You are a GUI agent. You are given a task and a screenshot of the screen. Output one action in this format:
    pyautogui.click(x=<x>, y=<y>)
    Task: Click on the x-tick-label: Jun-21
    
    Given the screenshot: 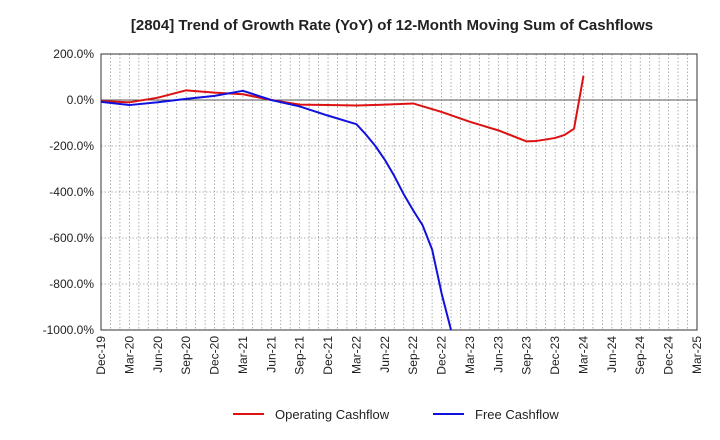 What is the action you would take?
    pyautogui.click(x=271, y=354)
    